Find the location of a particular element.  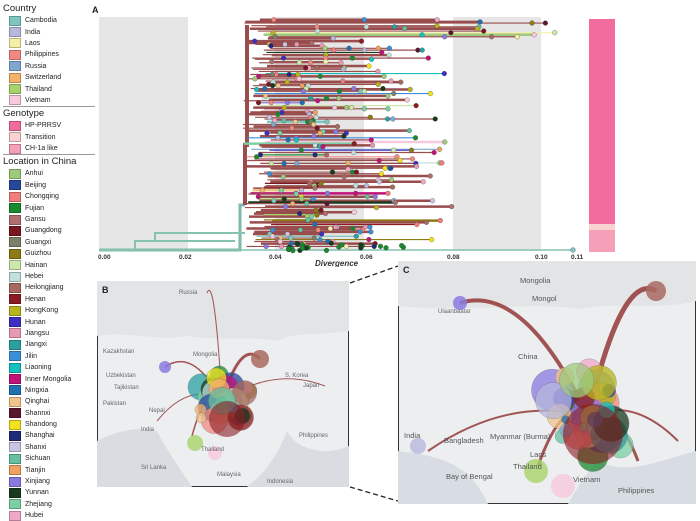

legend-label: Inner Mongolia is located at coordinates (48, 379).